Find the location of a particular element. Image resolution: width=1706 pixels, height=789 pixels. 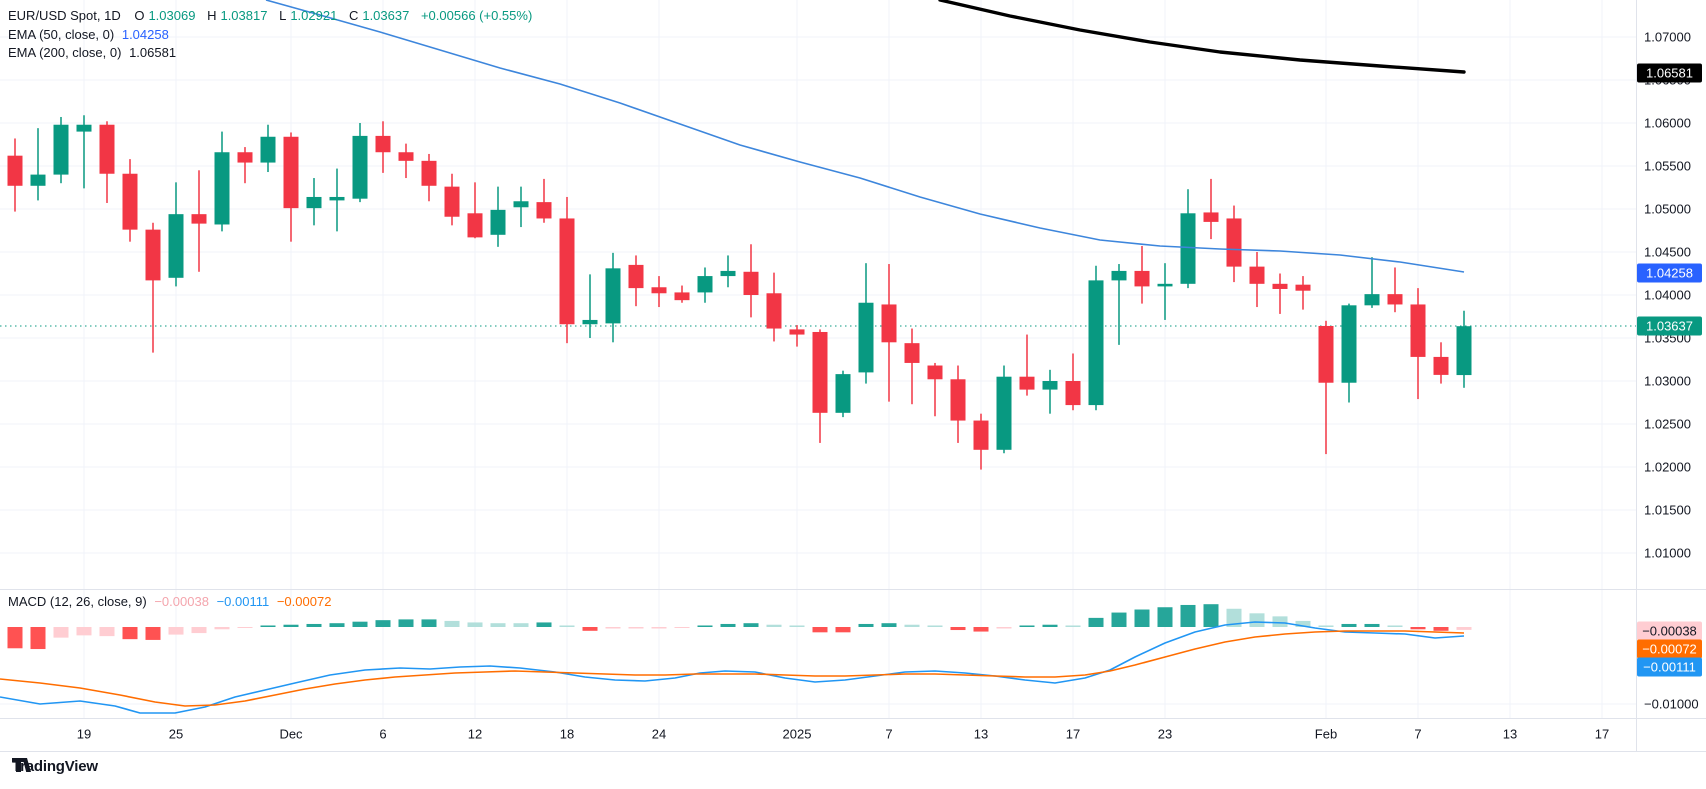

ema200-legend-row: EMA (200, close, 0) 1.06581 is located at coordinates (94, 52).